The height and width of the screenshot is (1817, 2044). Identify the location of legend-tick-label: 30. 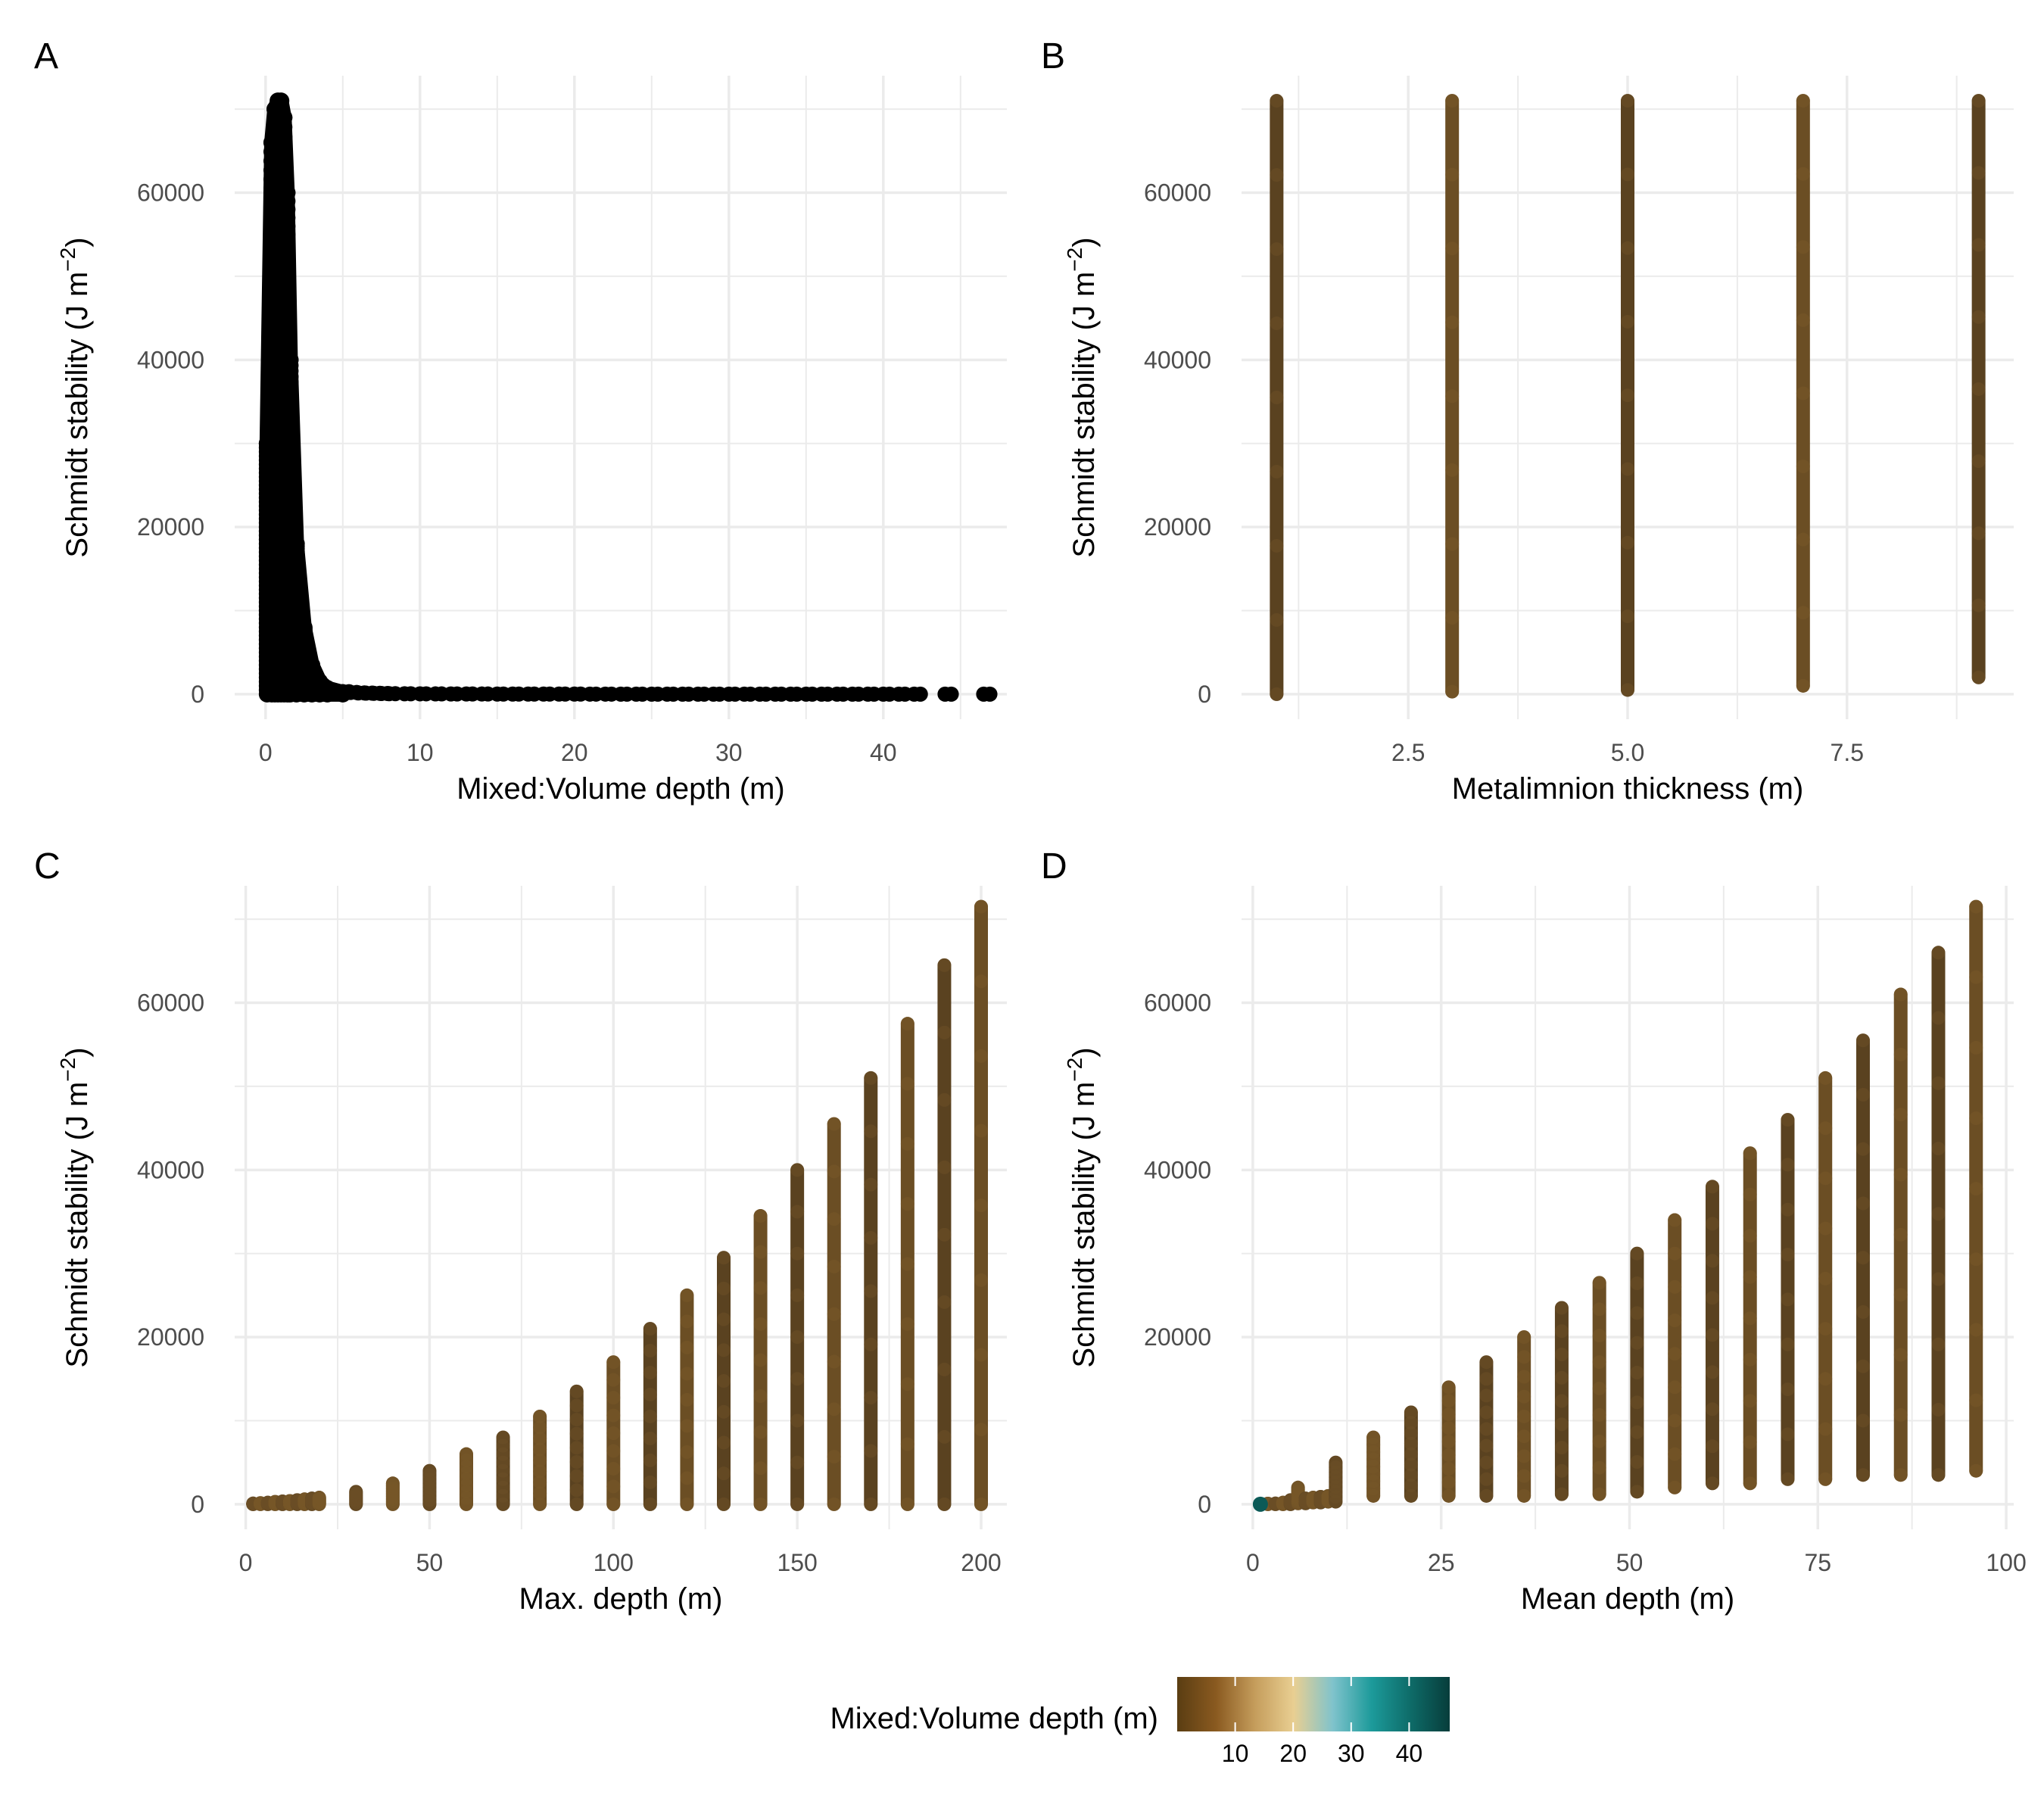
(1351, 1753).